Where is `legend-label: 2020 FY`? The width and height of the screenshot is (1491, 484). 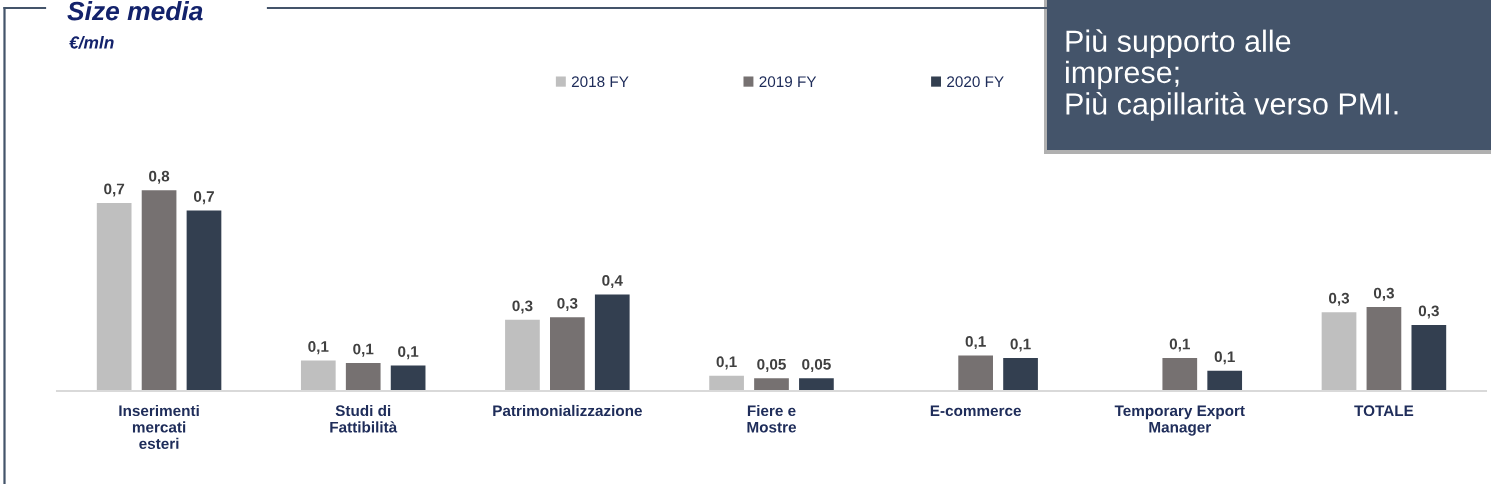
legend-label: 2020 FY is located at coordinates (975, 82).